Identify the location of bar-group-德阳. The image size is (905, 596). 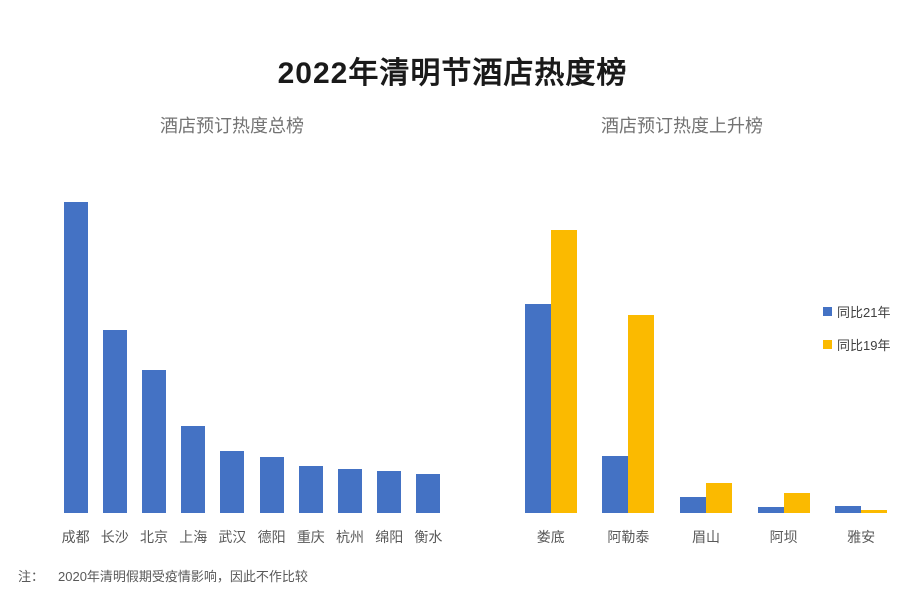
(271, 357).